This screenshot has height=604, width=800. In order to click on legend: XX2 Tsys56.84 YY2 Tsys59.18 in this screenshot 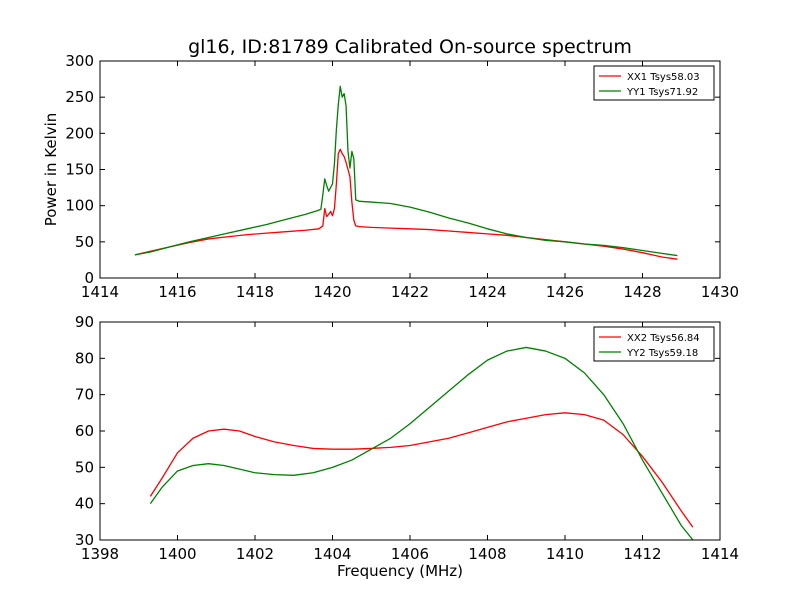, I will do `click(654, 344)`.